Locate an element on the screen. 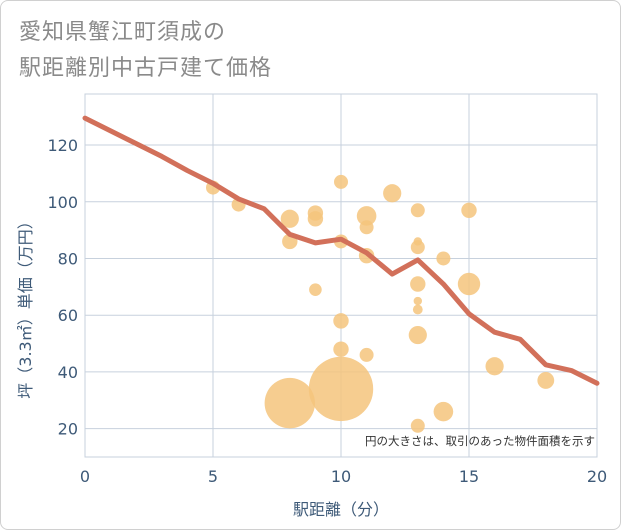 This screenshot has width=621, height=530. y-tick-label: 120 is located at coordinates (62, 145).